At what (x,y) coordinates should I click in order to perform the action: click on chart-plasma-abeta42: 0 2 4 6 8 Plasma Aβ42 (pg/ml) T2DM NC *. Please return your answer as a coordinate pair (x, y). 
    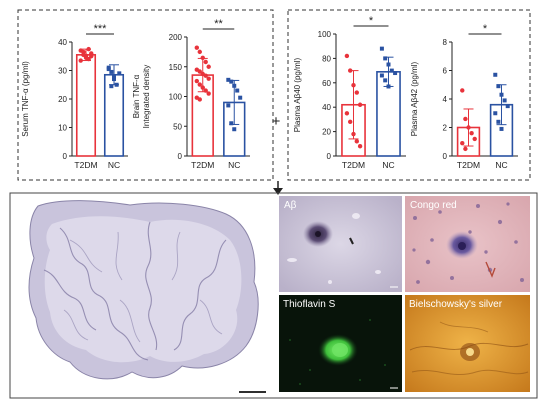
    Looking at the image, I should click on (464, 96).